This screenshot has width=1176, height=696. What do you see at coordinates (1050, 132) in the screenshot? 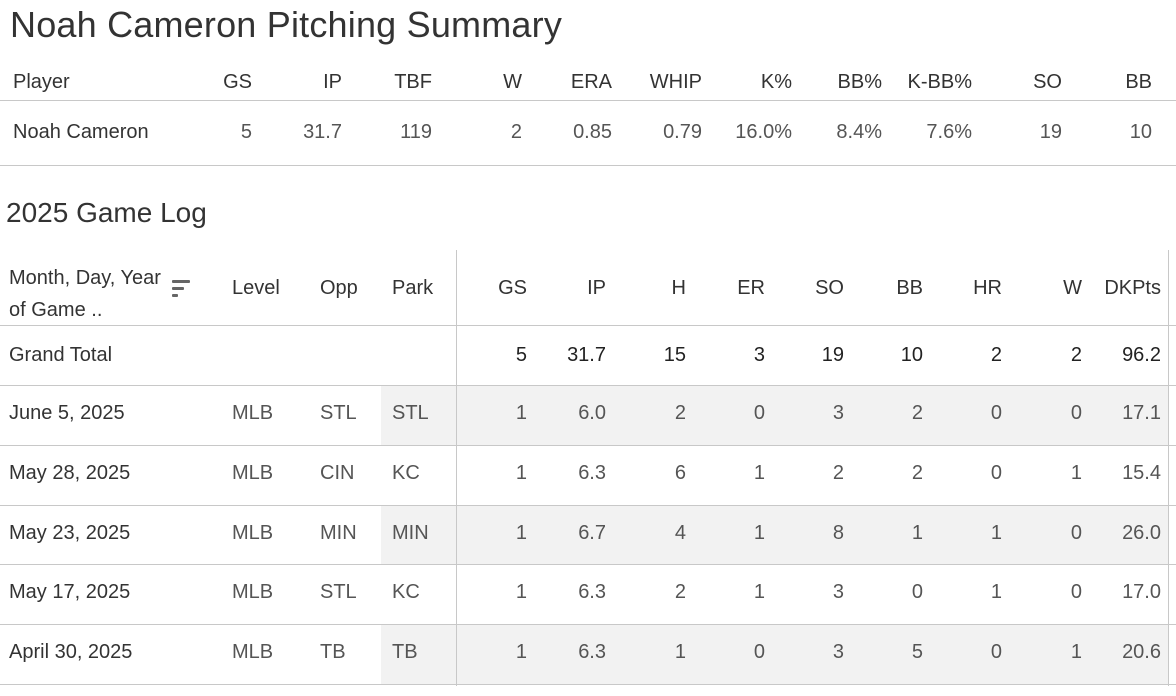
I see `summary-value: 19` at bounding box center [1050, 132].